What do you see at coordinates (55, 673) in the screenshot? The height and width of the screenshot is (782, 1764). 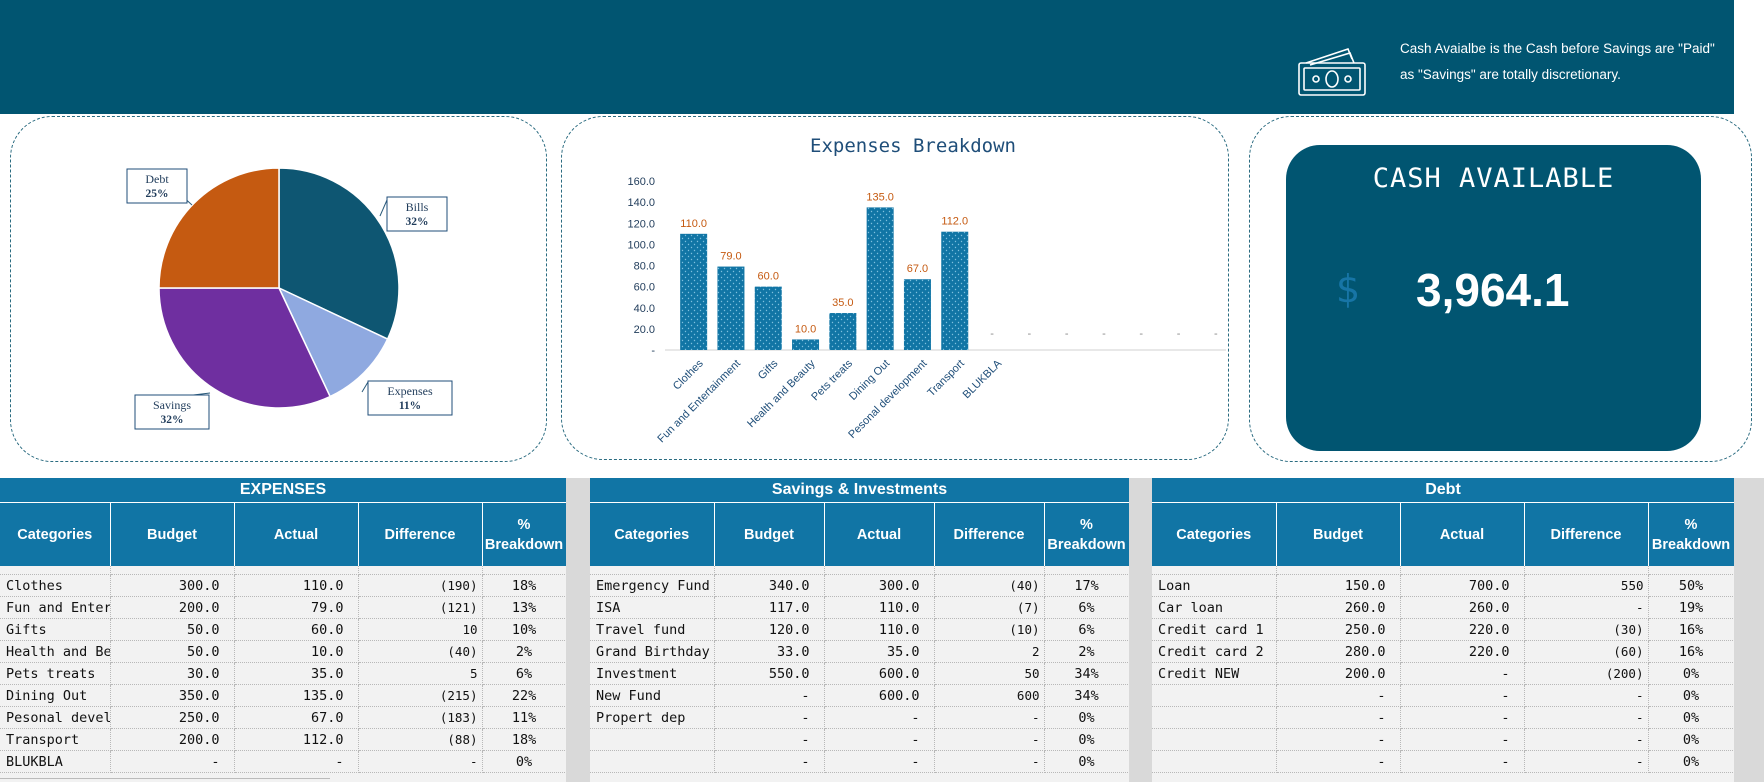 I see `table-cell: Pets treats` at bounding box center [55, 673].